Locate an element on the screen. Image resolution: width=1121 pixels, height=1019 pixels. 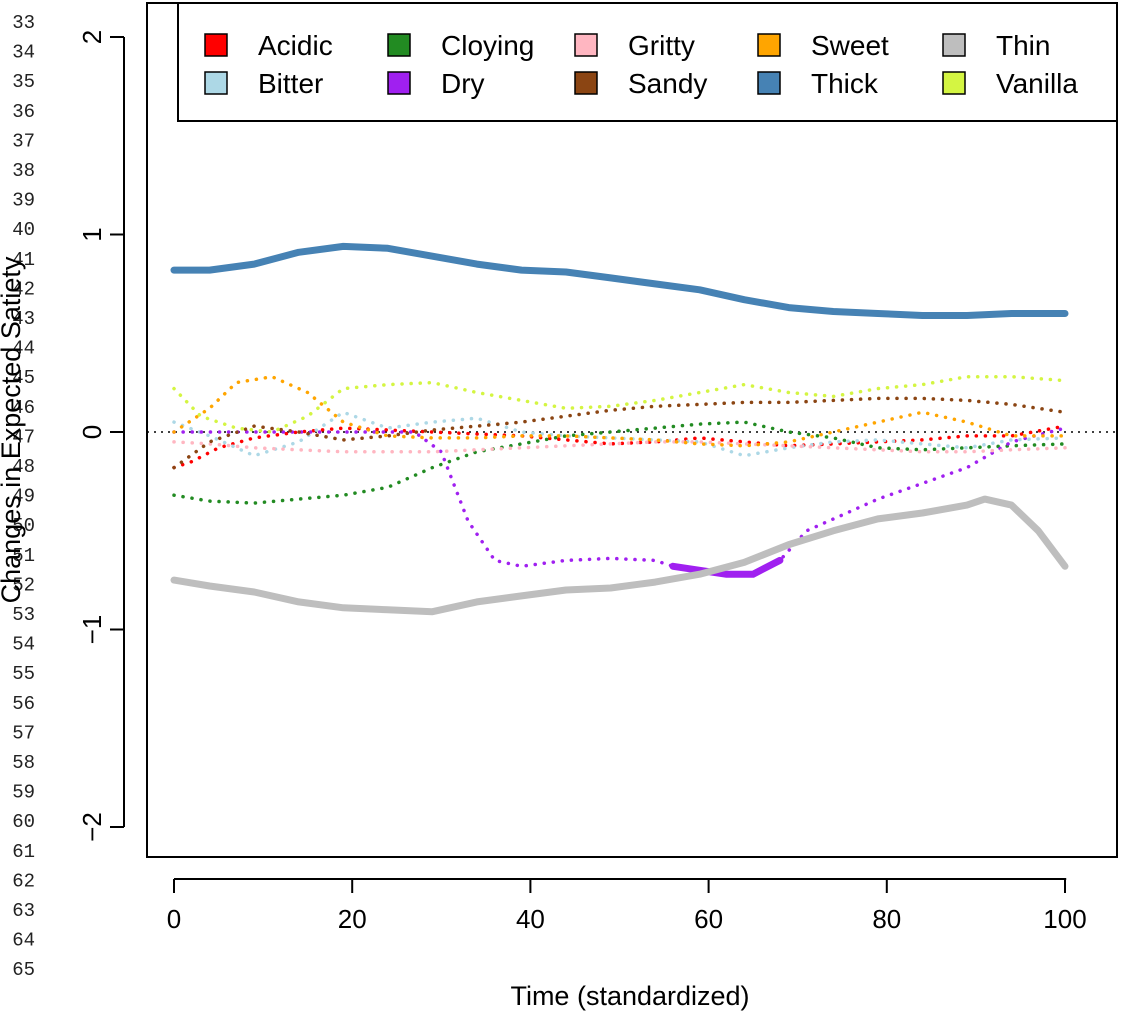
y-axis: −2 −1 0 1 2 is located at coordinates (101, 436).